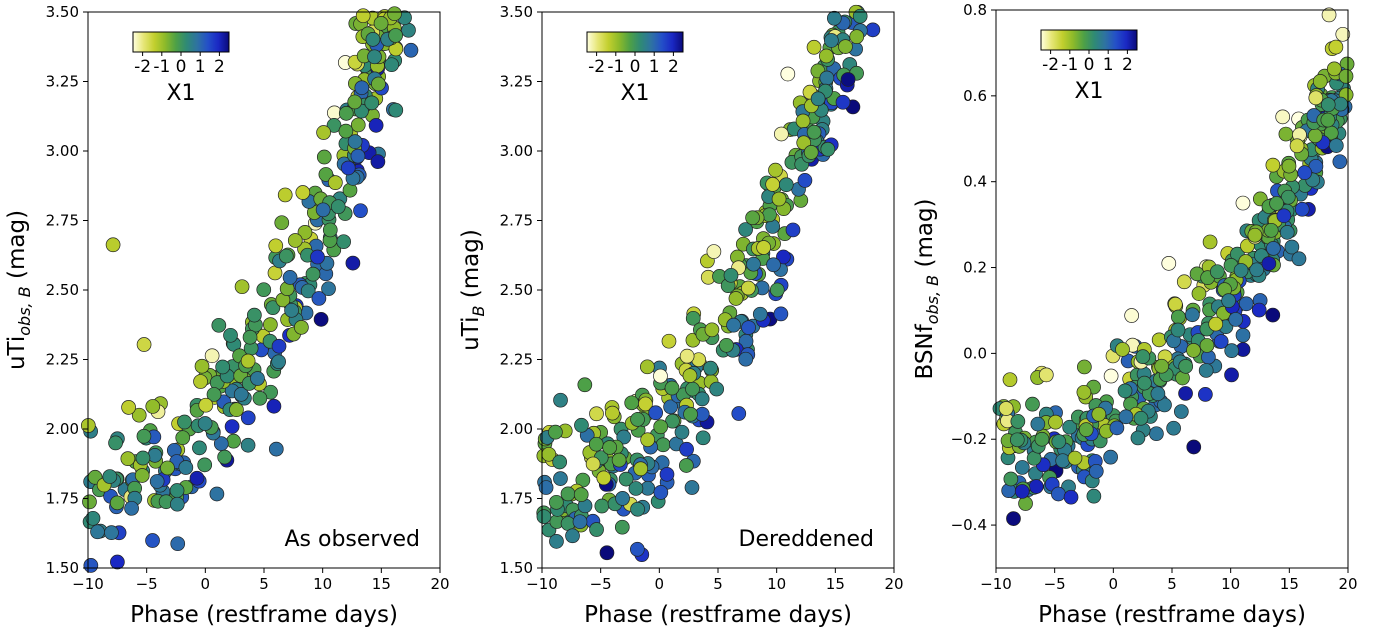  I want to click on x-tick-label: 0, so click(1114, 584).